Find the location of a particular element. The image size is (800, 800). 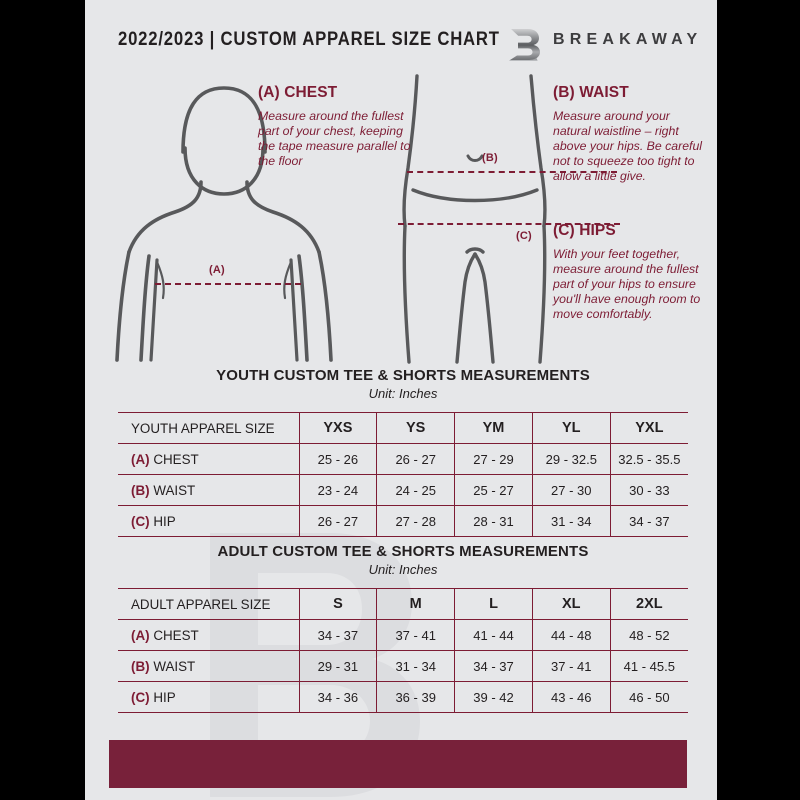

adult-row-label-waist: (B) WAIST is located at coordinates (209, 666).